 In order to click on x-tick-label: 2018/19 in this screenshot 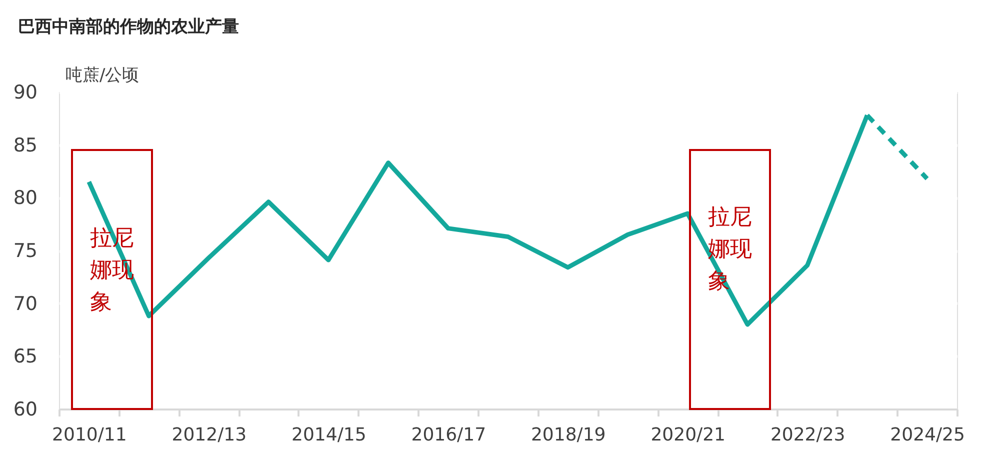, I will do `click(568, 435)`.